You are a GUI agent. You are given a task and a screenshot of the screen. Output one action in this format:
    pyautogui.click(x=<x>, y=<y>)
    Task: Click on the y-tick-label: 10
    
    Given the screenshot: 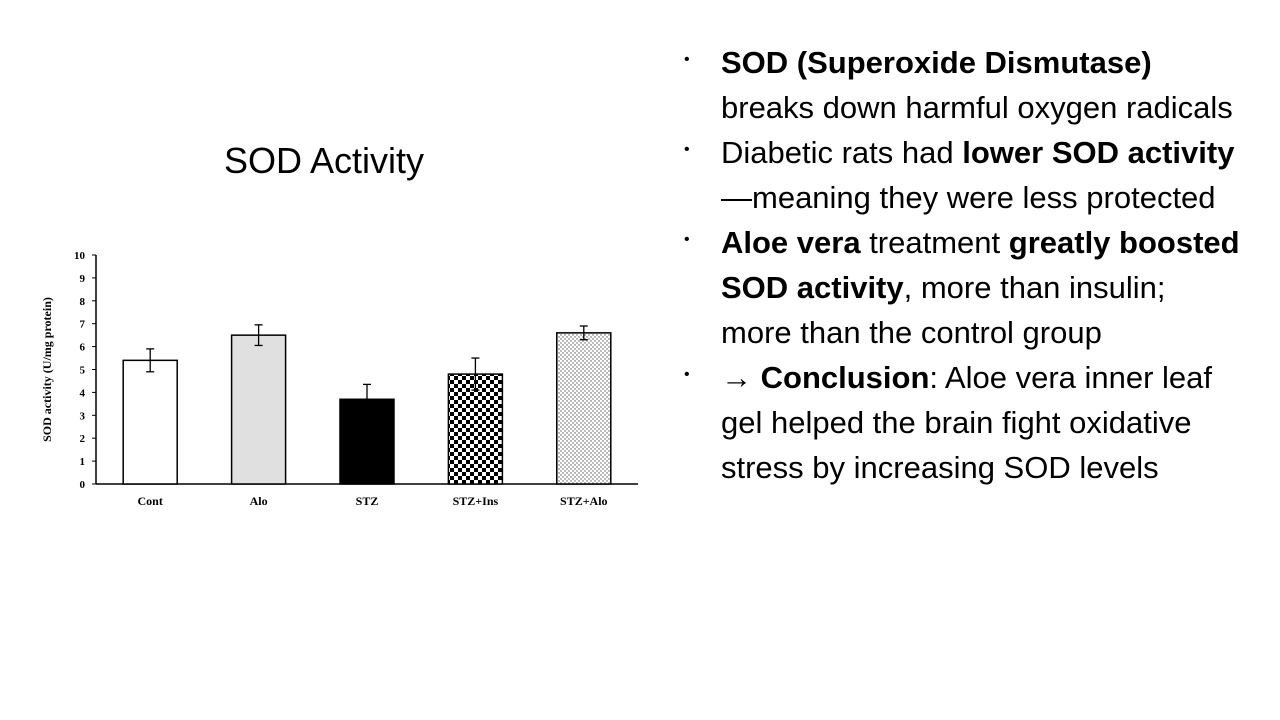 What is the action you would take?
    pyautogui.click(x=80, y=256)
    